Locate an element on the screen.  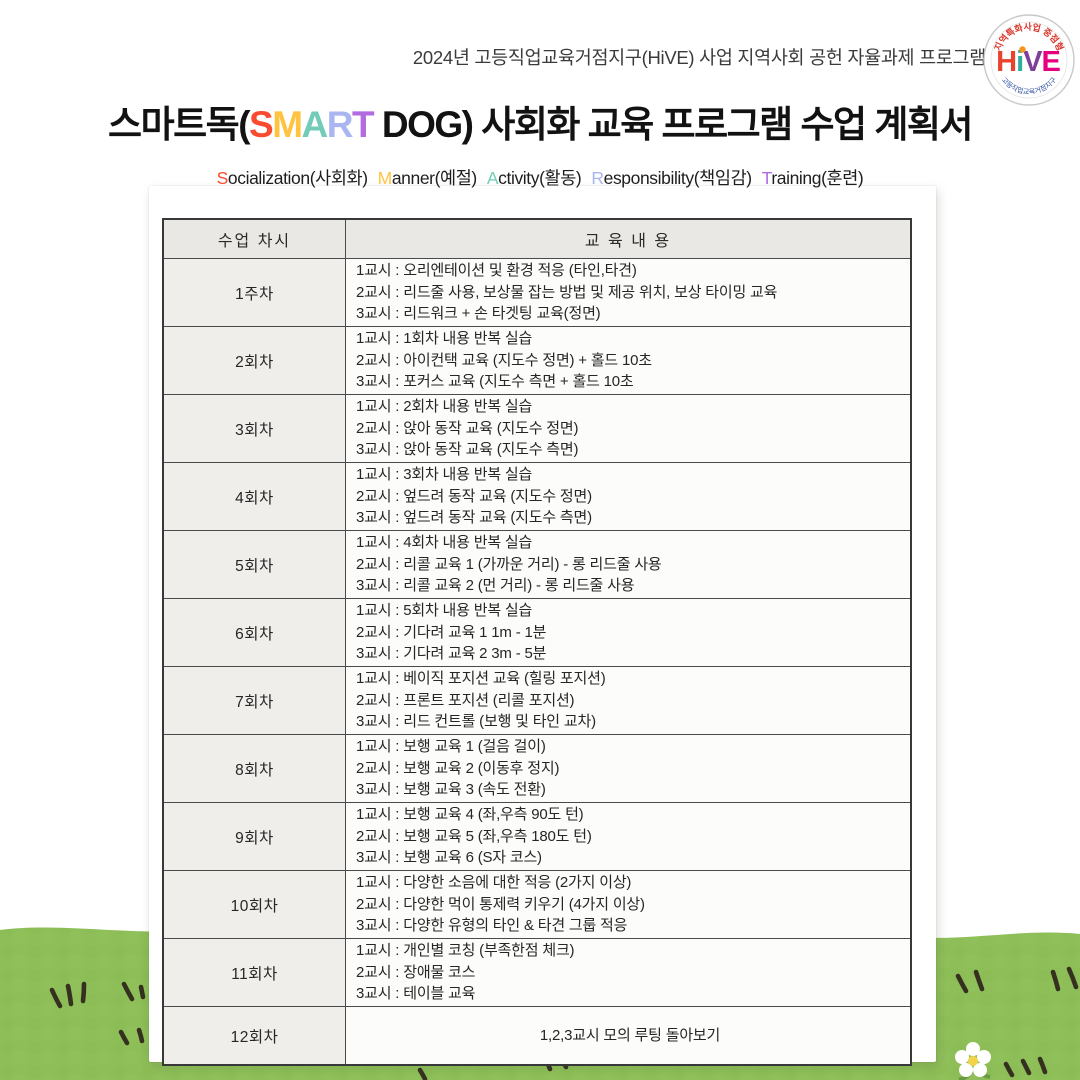
page-title: 스마트독(SMART DOG) 사회화 교육 프로그램 수업 계획서 is located at coordinates (540, 121).